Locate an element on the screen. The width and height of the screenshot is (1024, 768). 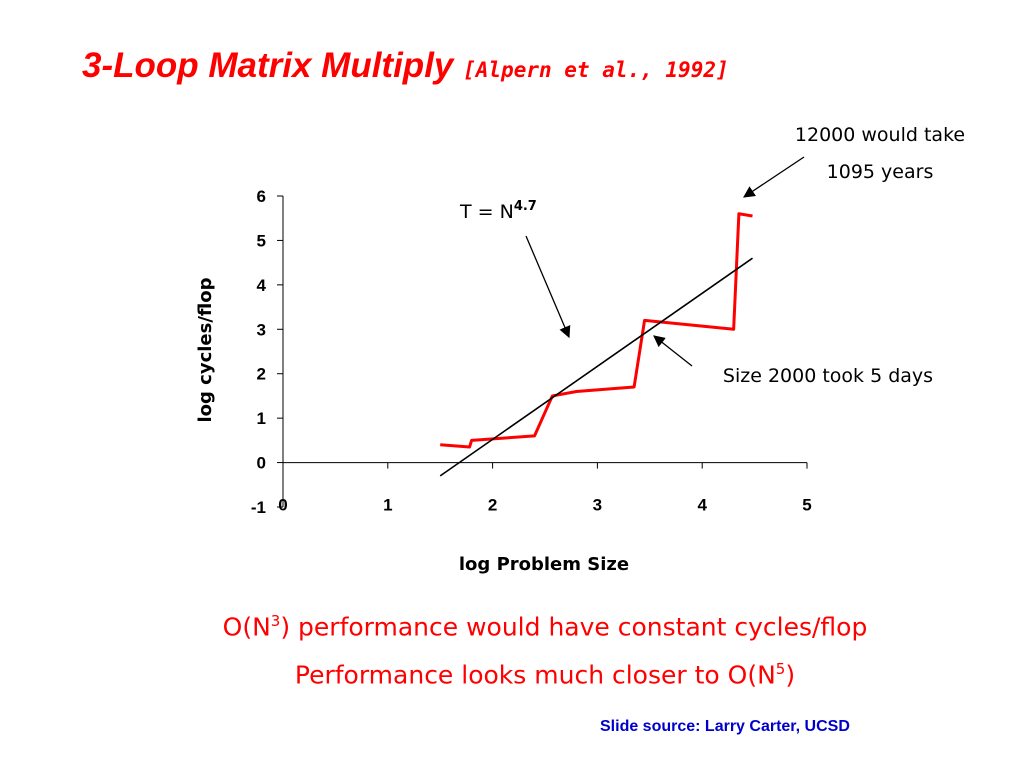
slide-source: Slide source: Larry Carter, UCSD is located at coordinates (725, 726).